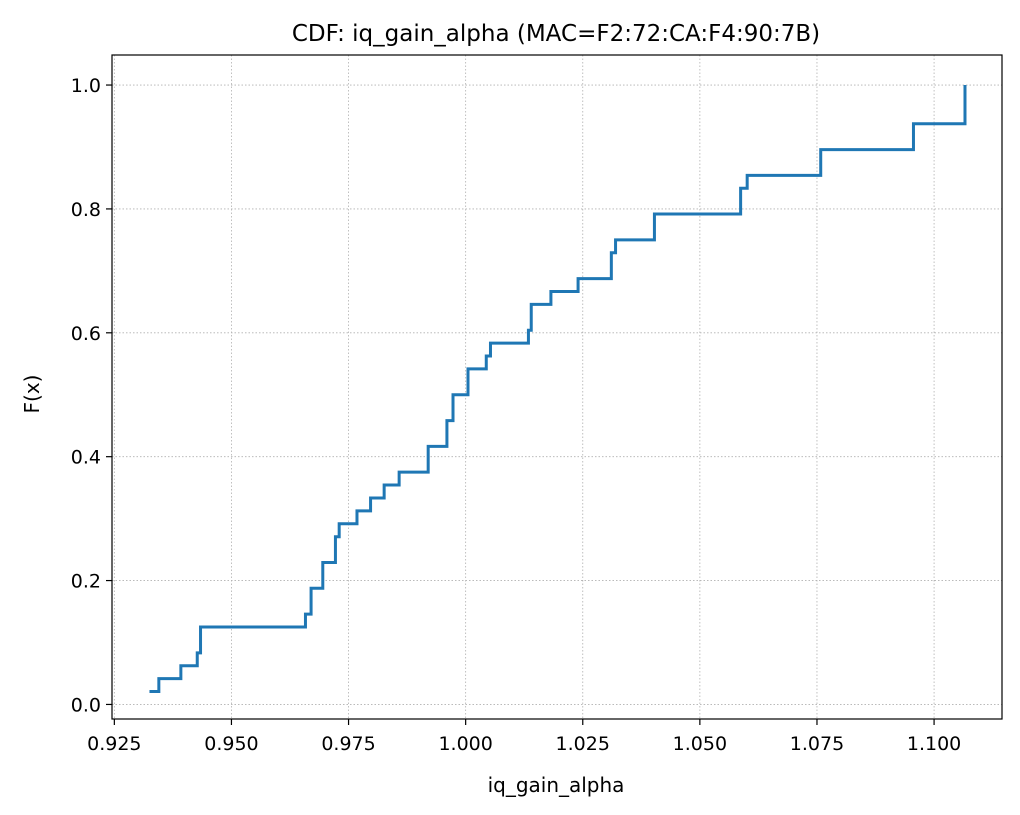 The height and width of the screenshot is (815, 1020). Describe the element at coordinates (348, 744) in the screenshot. I see `x-tick-label: 0.975` at that location.